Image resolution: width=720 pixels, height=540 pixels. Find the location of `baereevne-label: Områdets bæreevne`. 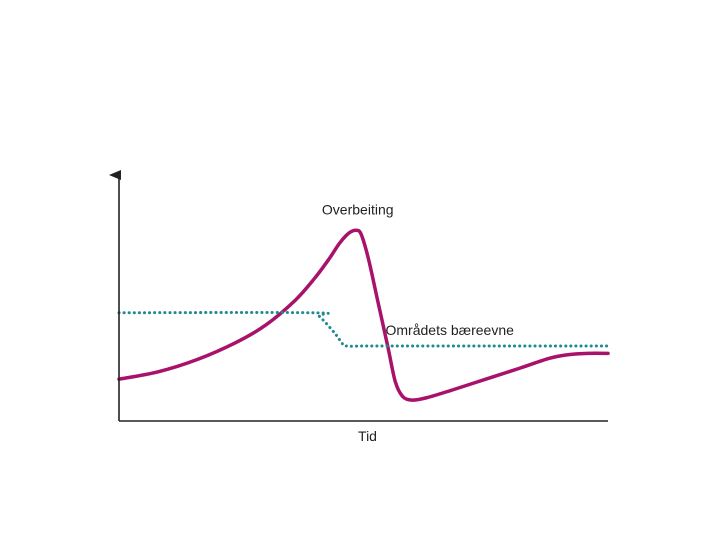

baereevne-label: Områdets bæreevne is located at coordinates (450, 330).